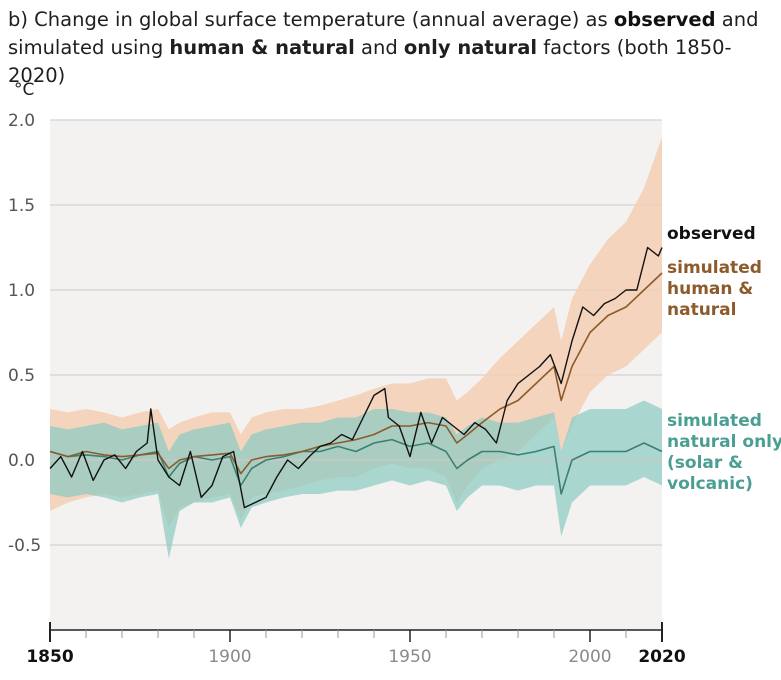 The image size is (781, 680). What do you see at coordinates (21, 461) in the screenshot?
I see `y-tick-label: 0.0` at bounding box center [21, 461].